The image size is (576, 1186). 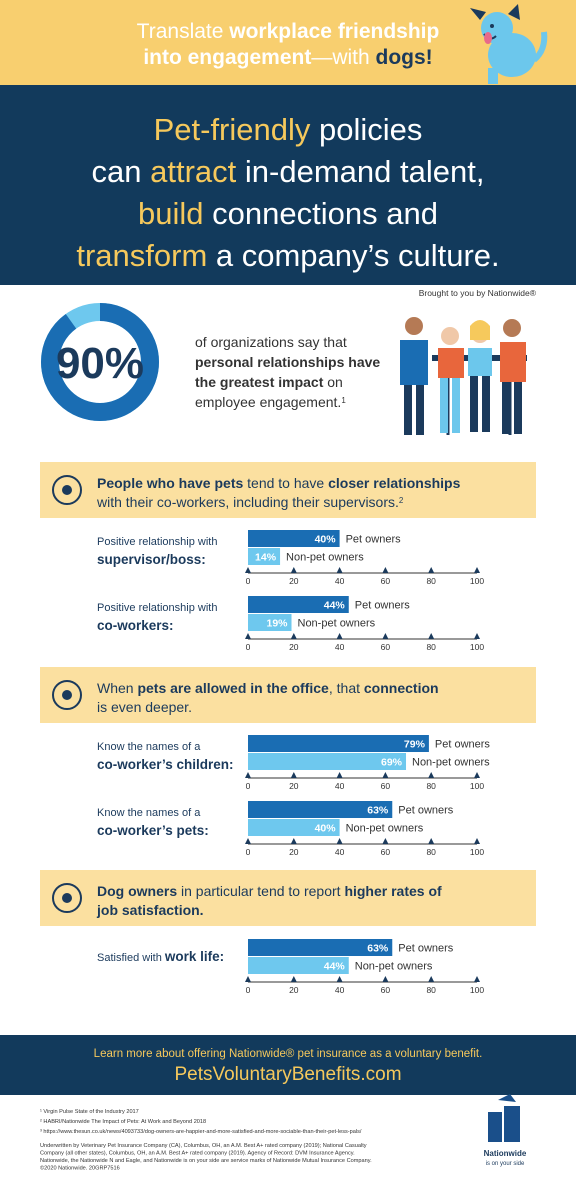 I want to click on text-part: 1, so click(x=343, y=400).